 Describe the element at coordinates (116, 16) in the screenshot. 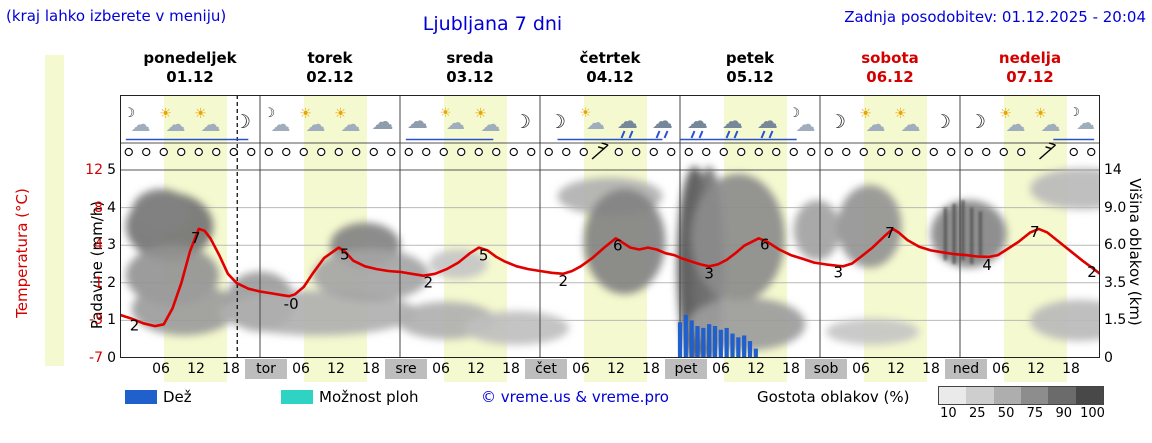

I see `location-menu-hint: (kraj lahko izberete v meniju)` at that location.